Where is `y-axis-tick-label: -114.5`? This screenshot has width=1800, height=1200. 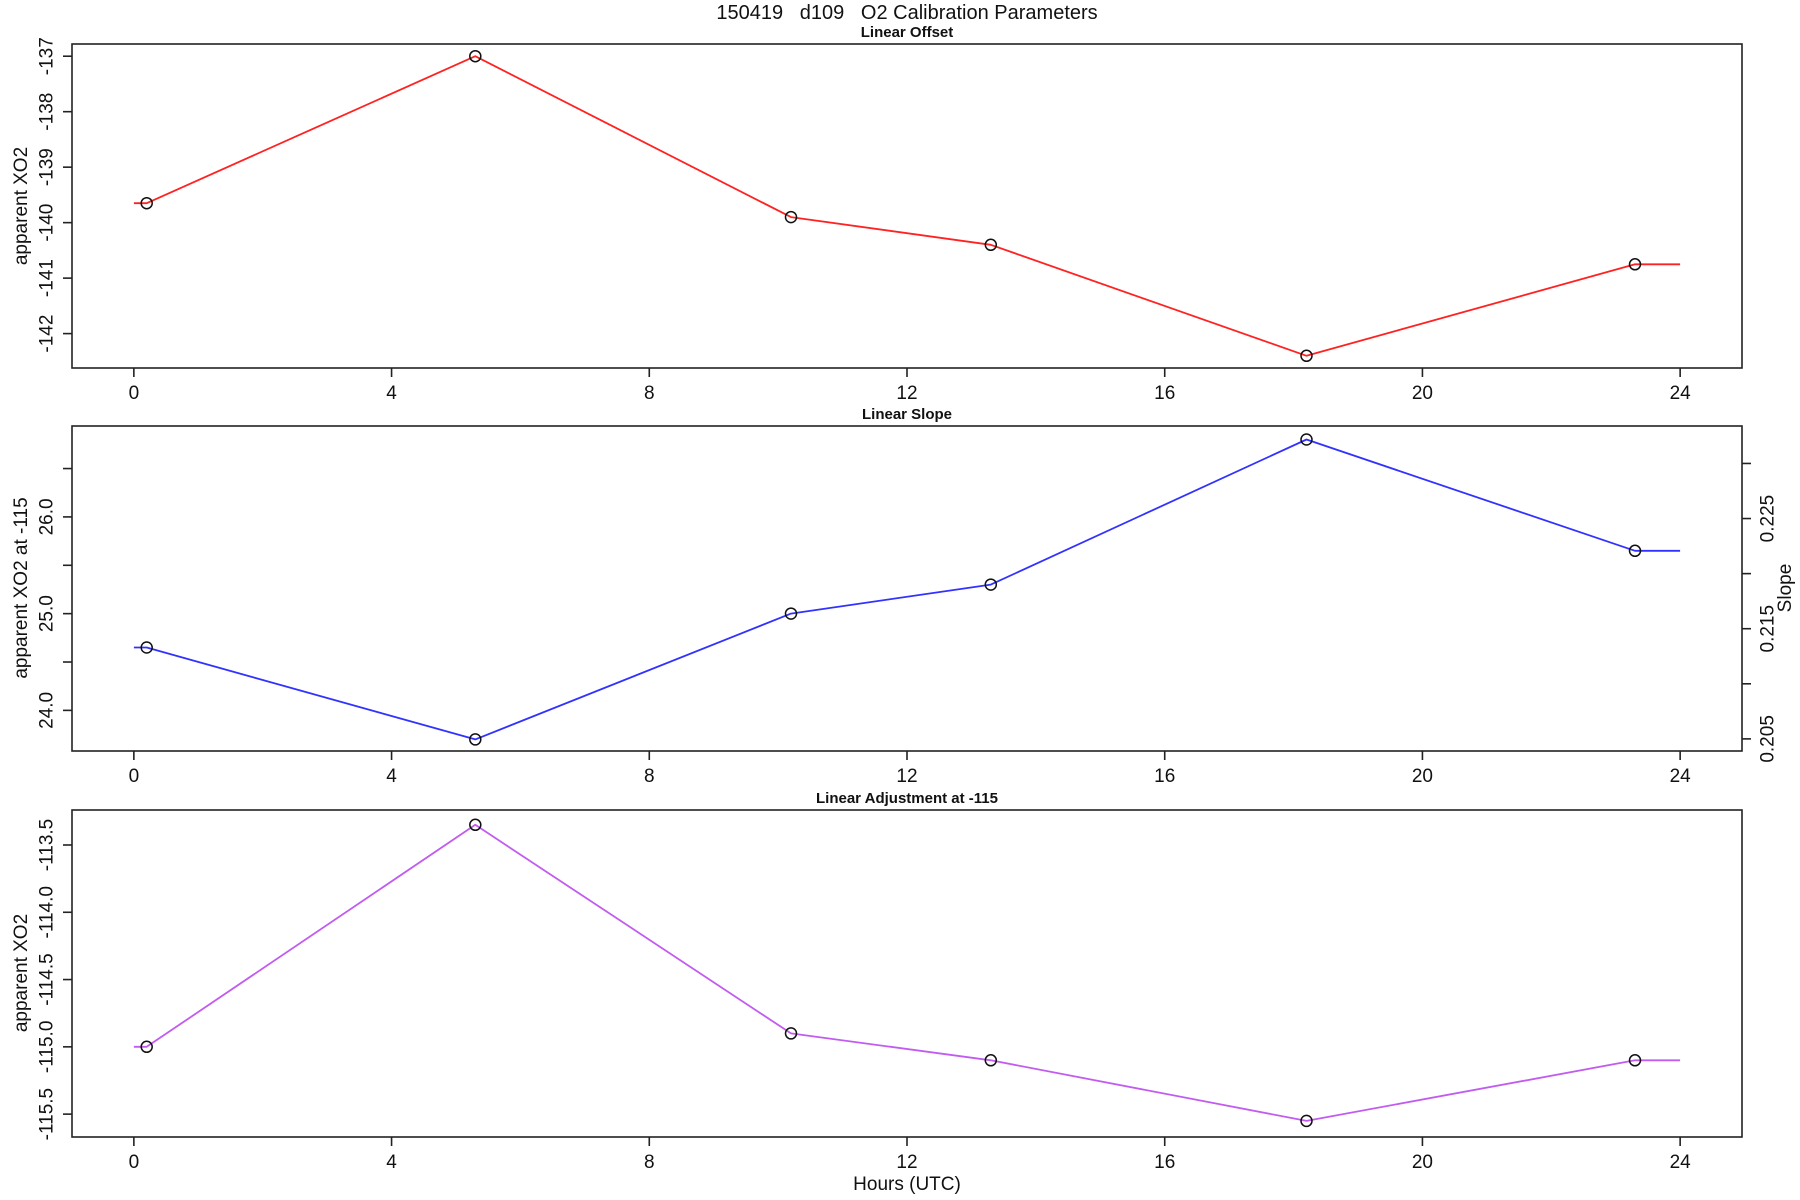 y-axis-tick-label: -114.5 is located at coordinates (47, 979).